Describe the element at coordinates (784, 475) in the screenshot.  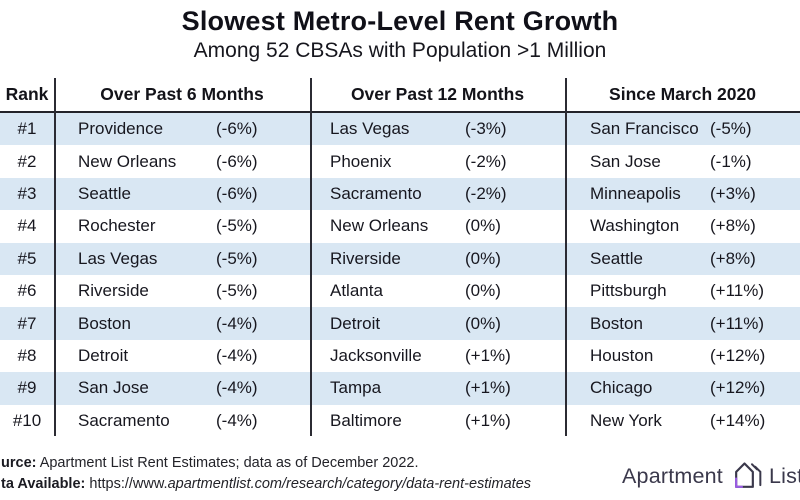
I see `logo-word-list: List` at that location.